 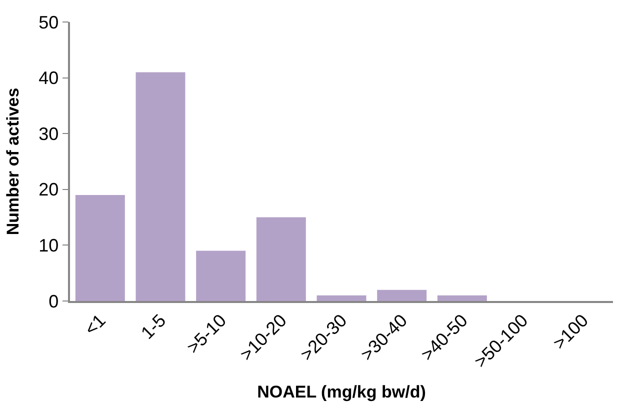 I want to click on y-tick-label: 0, so click(x=53, y=301).